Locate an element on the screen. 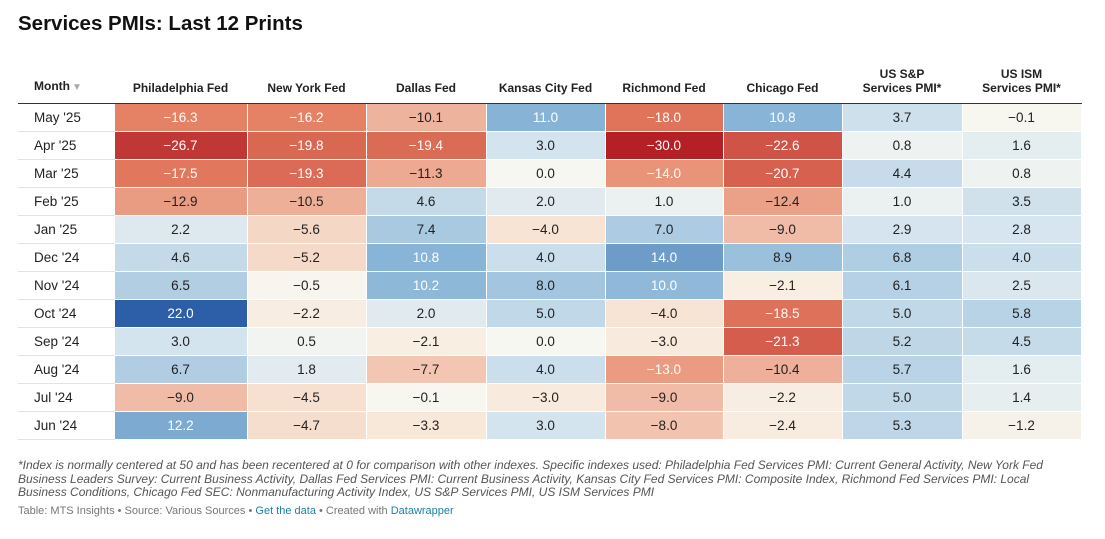 This screenshot has width=1105, height=539. heat-cell: 1.4 is located at coordinates (1022, 397).